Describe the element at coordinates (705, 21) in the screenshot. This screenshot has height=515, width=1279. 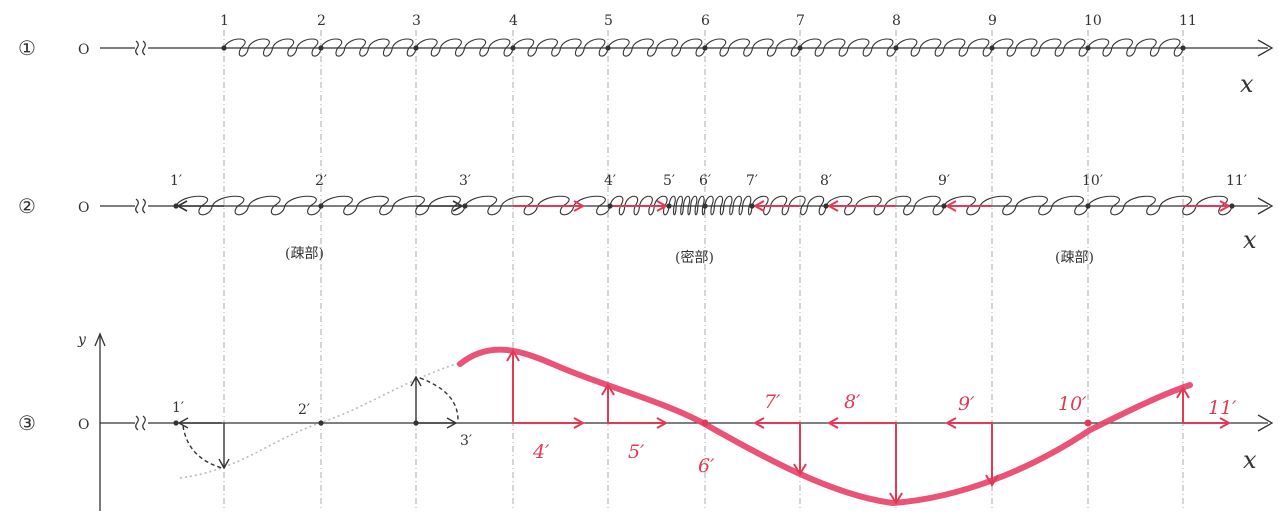
I see `row1-point-label: 6` at that location.